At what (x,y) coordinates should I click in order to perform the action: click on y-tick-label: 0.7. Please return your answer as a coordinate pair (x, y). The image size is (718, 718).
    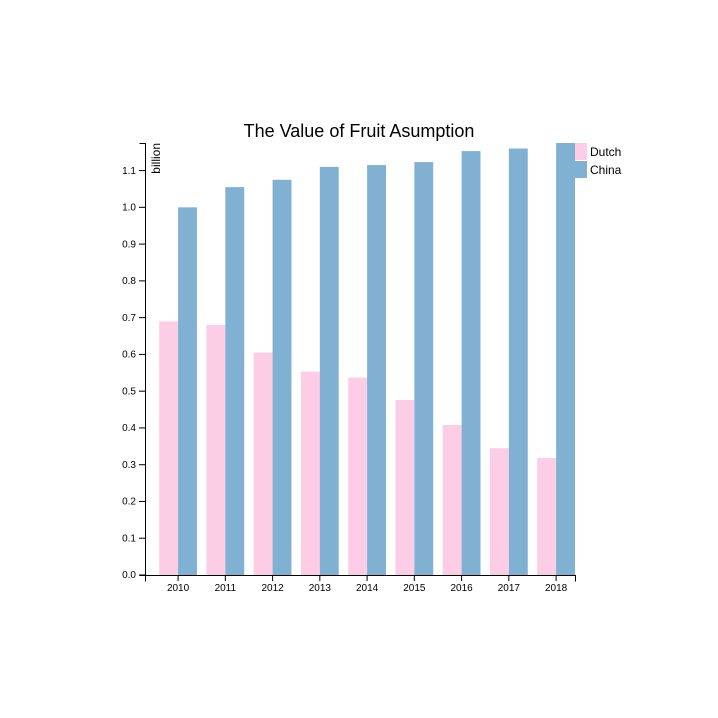
    Looking at the image, I should click on (129, 318).